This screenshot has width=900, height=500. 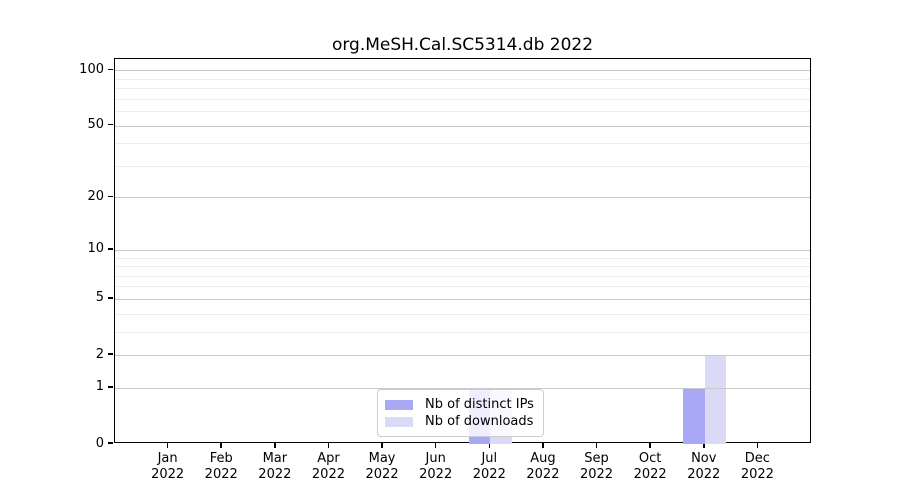 I want to click on y-tick-label: 2, so click(x=99, y=354).